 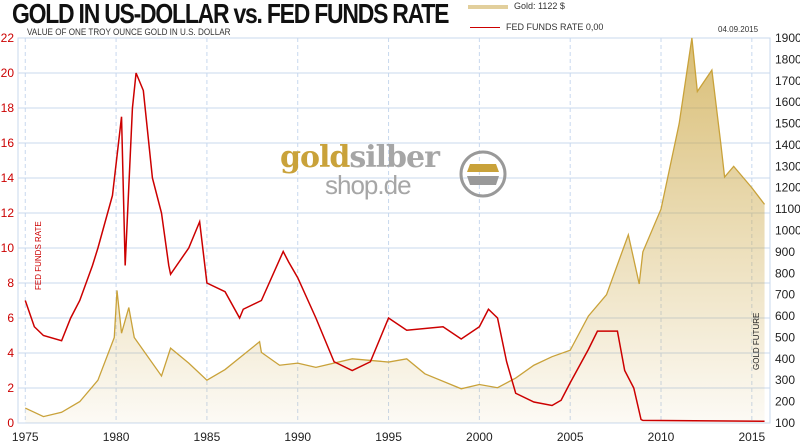 I want to click on x-tick-label: 1990, so click(x=297, y=436).